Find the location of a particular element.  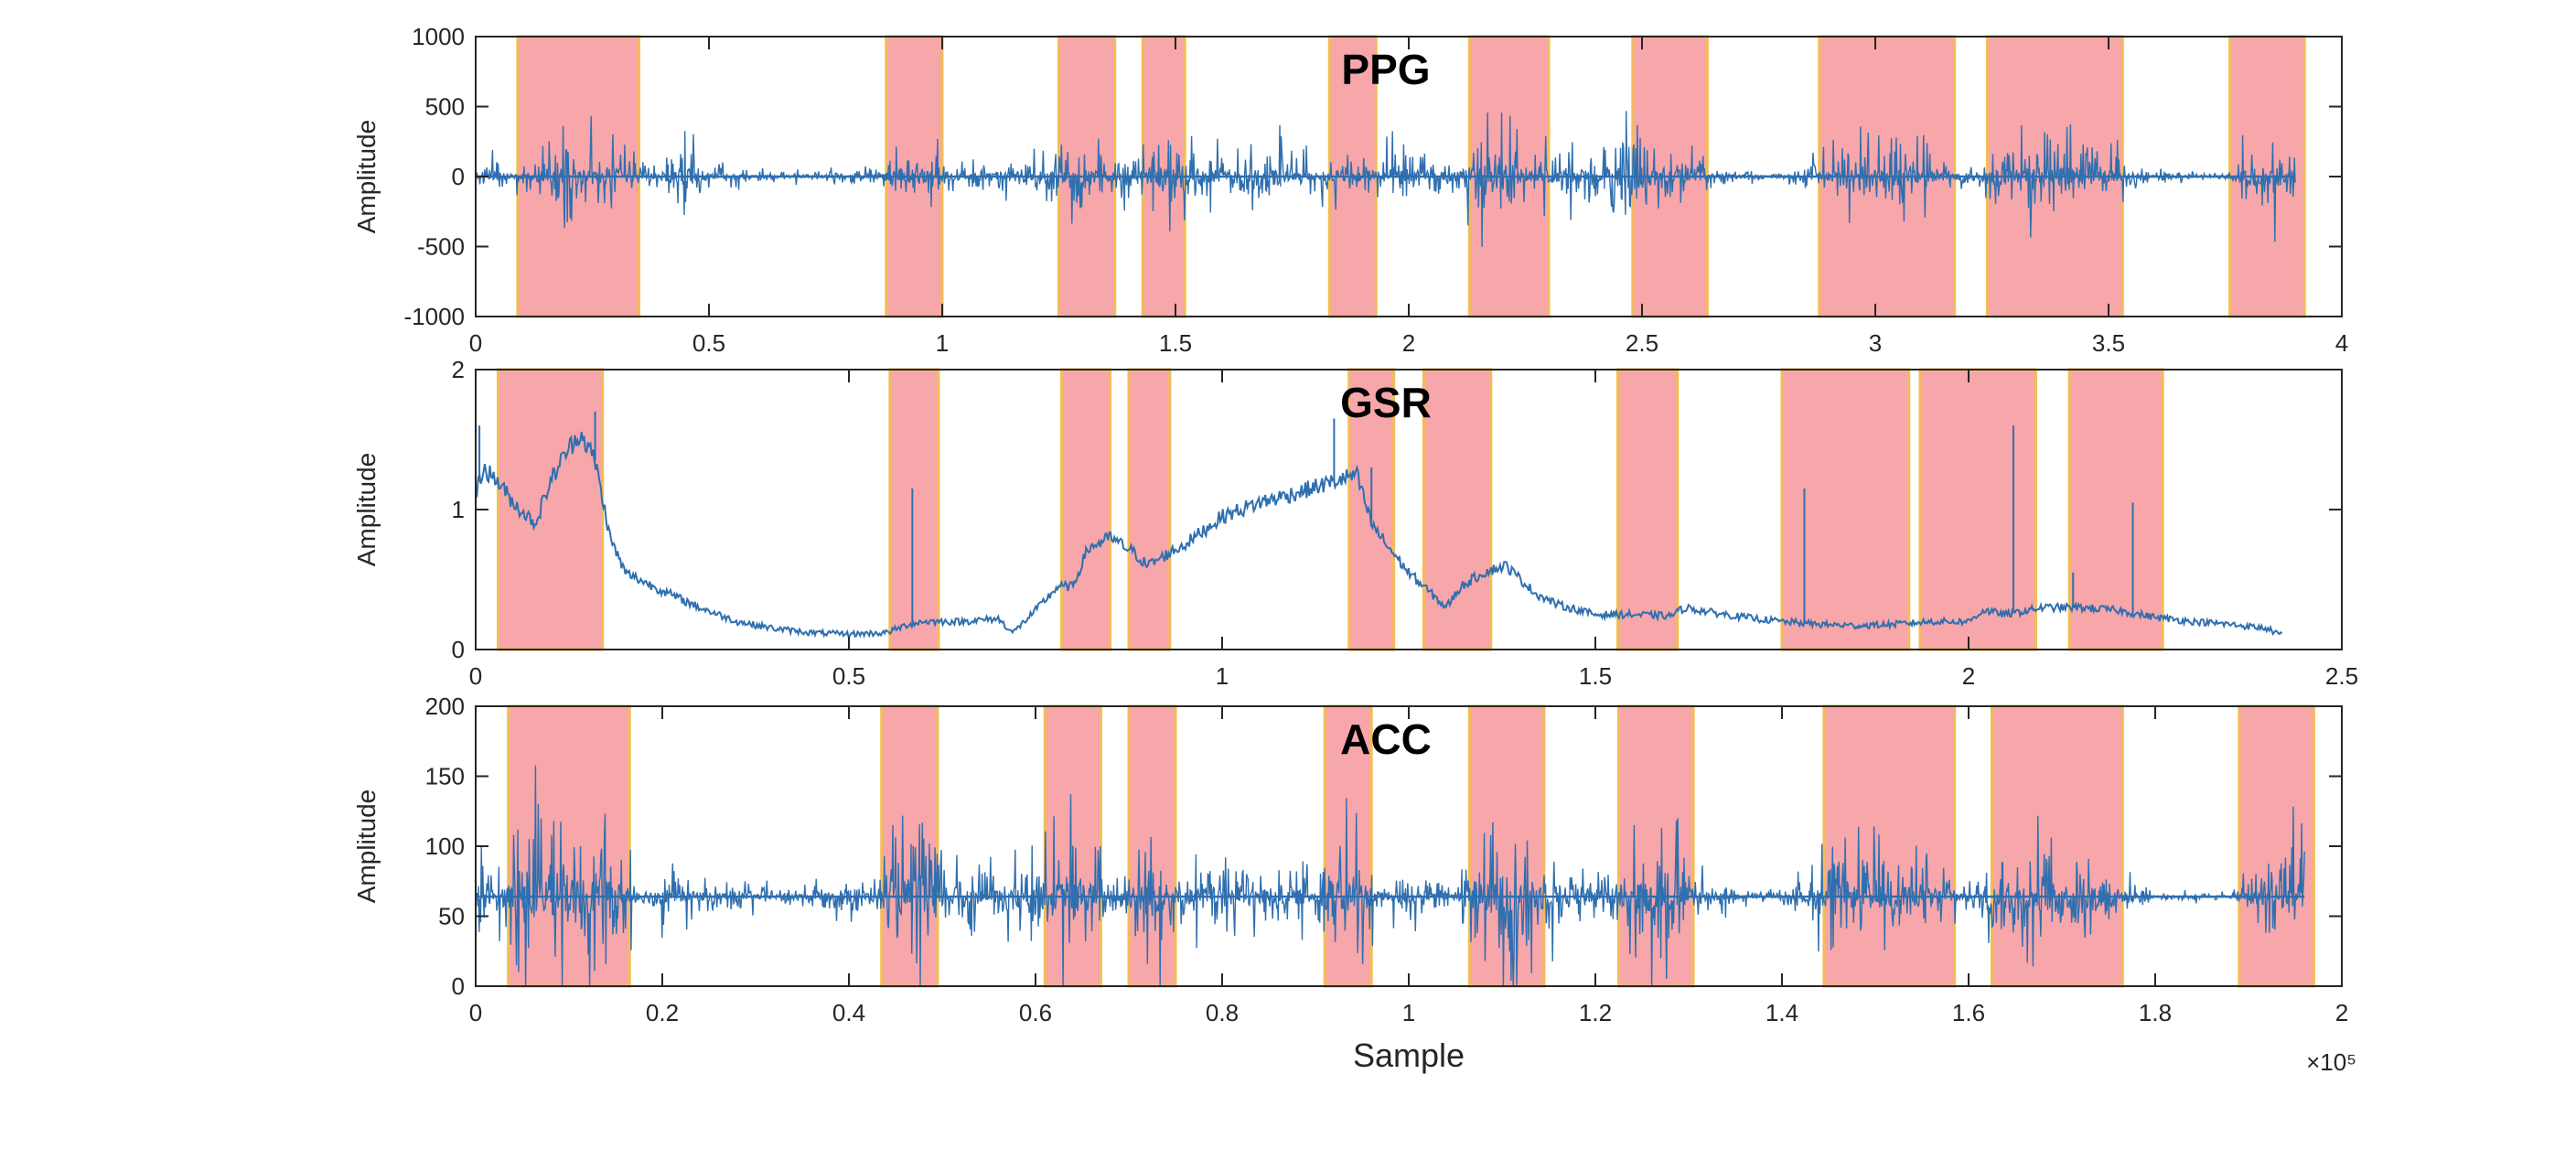

gsr-x-tick-label: 0.5 is located at coordinates (849, 676).